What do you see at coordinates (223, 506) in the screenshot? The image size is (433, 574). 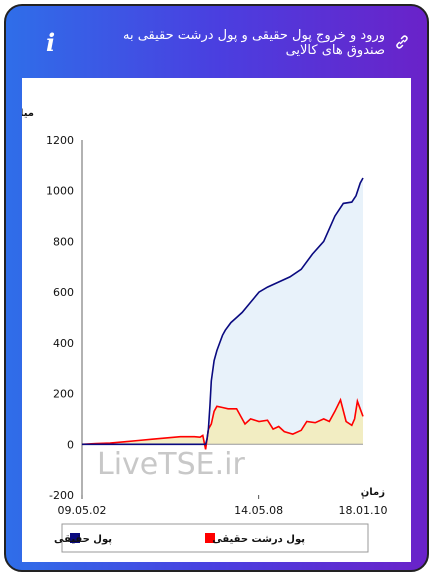 I see `x-ticks: 09.05.02 14.05.08 18.01.10` at bounding box center [223, 506].